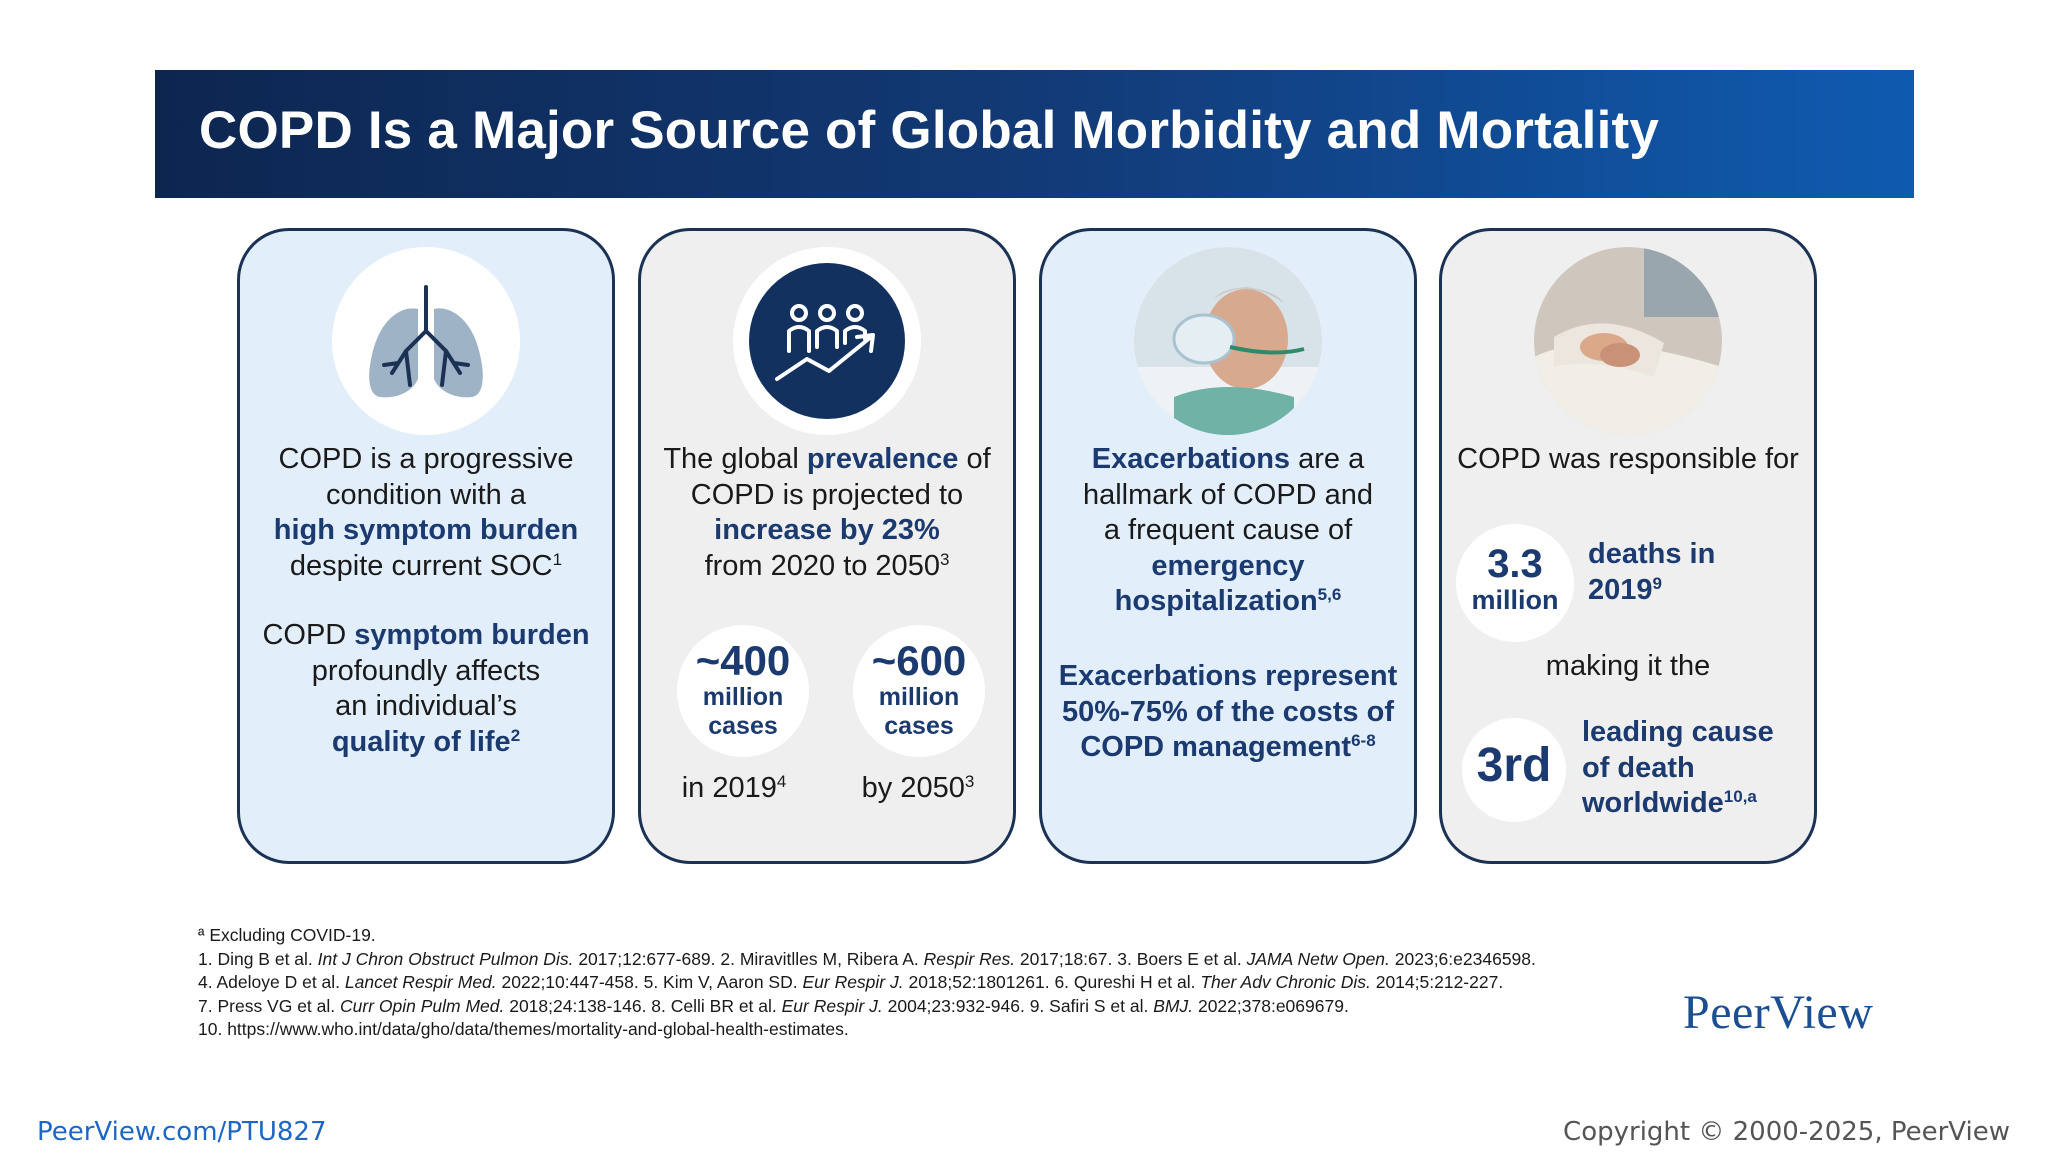 The height and width of the screenshot is (1152, 2048). Describe the element at coordinates (426, 341) in the screenshot. I see `lungs-icon` at that location.